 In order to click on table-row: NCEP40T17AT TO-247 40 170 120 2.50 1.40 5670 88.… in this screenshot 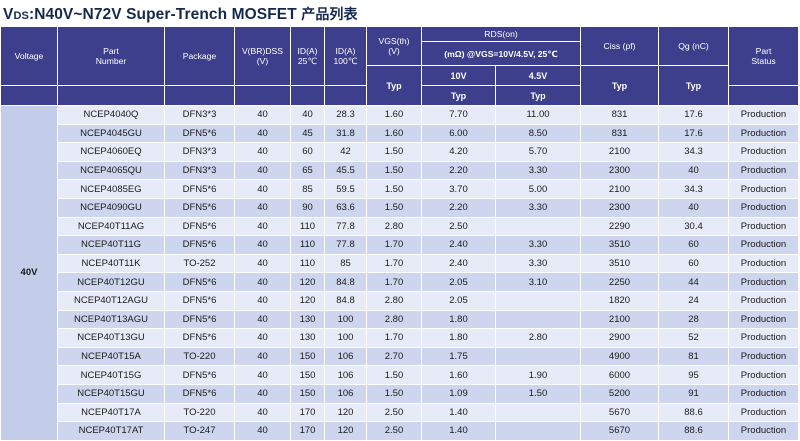, I will do `click(400, 431)`.